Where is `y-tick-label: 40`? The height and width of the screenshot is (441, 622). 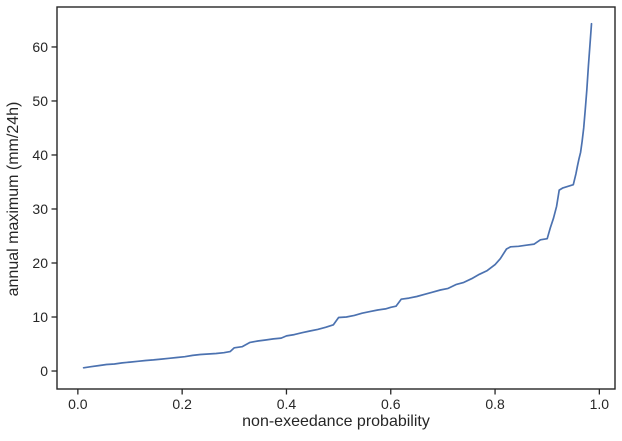 y-tick-label: 40 is located at coordinates (40, 155).